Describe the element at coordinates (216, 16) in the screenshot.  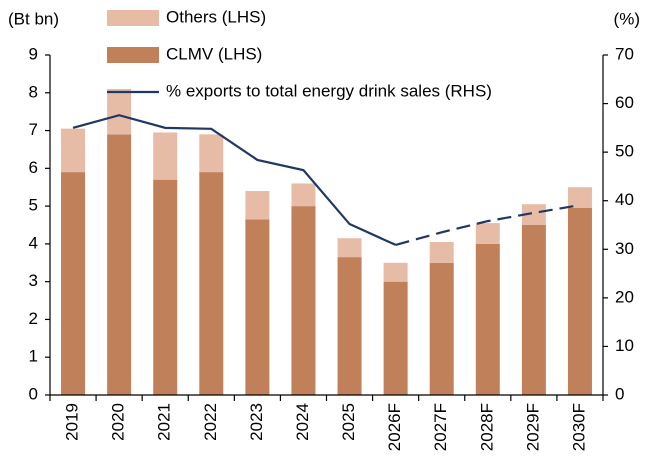
I see `legend-label: Others (LHS)` at that location.